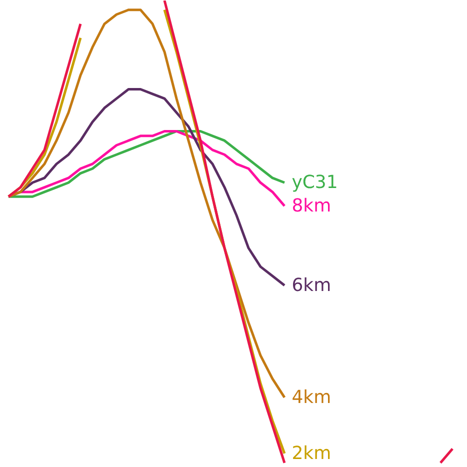  What do you see at coordinates (312, 397) in the screenshot?
I see `series-label: 4km` at bounding box center [312, 397].